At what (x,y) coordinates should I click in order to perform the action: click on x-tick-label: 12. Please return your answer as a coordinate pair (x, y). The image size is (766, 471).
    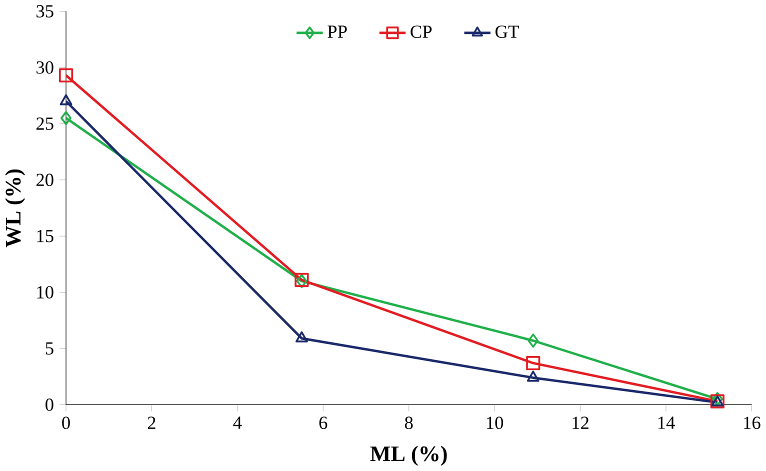
    Looking at the image, I should click on (580, 422).